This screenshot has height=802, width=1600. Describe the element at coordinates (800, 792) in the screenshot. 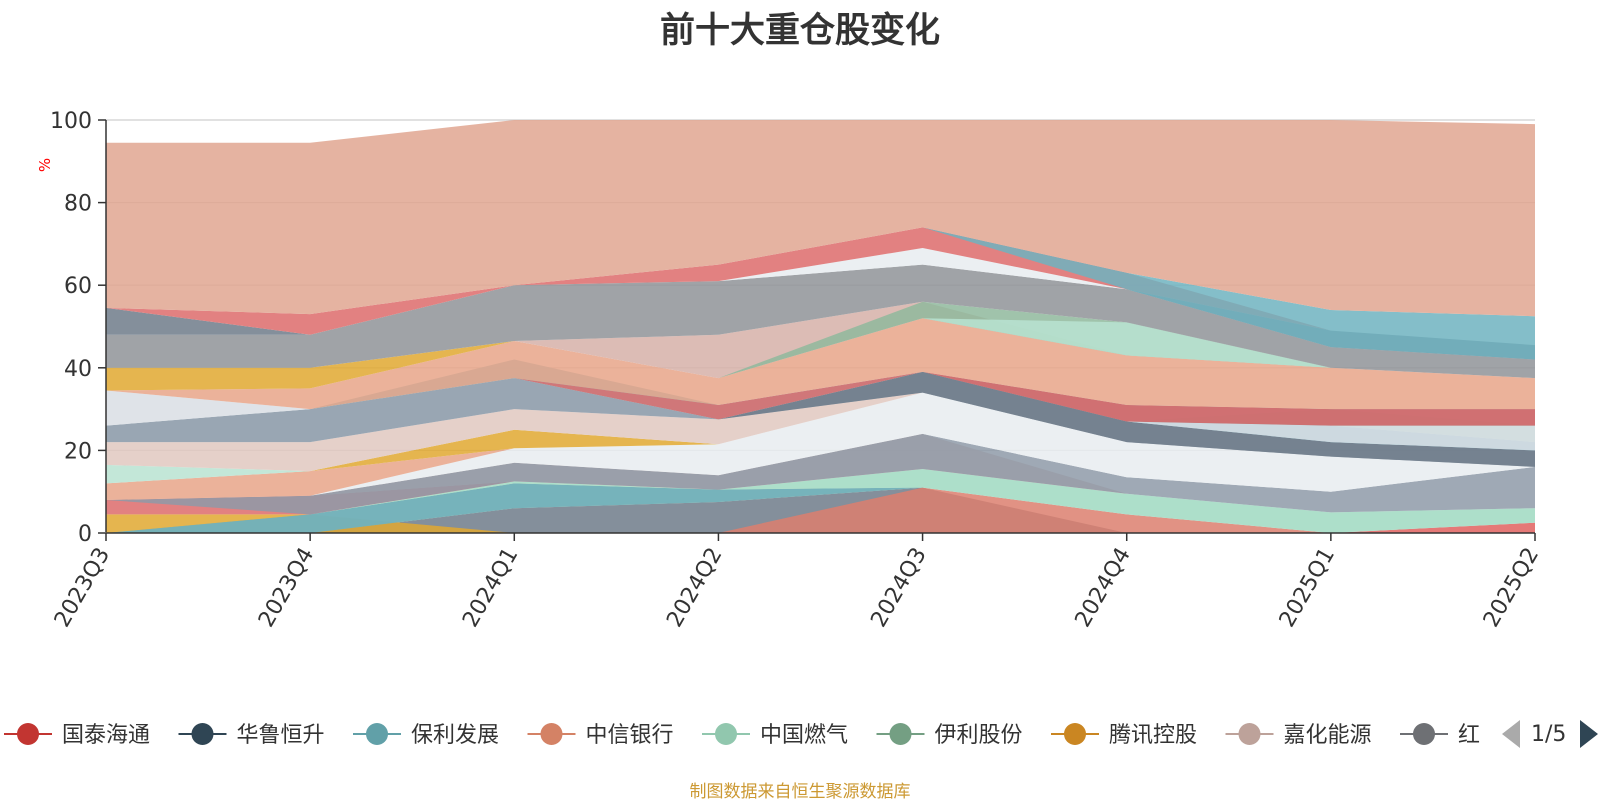

I see `source-note: 制图数据来自恒生聚源数据库` at that location.